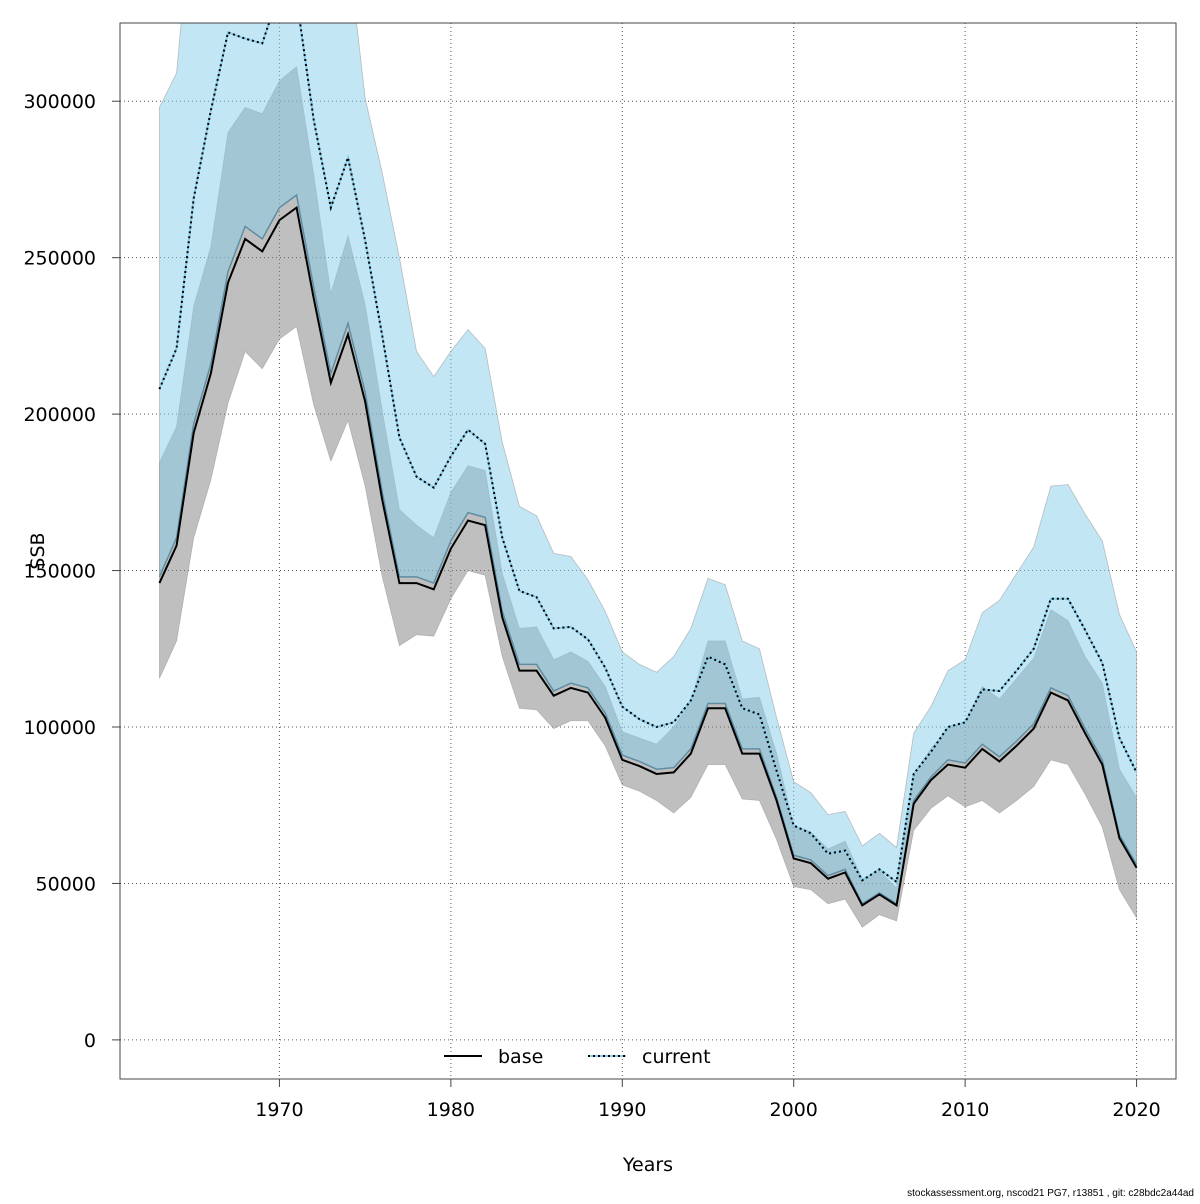 The image size is (1200, 1204). Describe the element at coordinates (59, 728) in the screenshot. I see `y-tick-label: 100000` at that location.